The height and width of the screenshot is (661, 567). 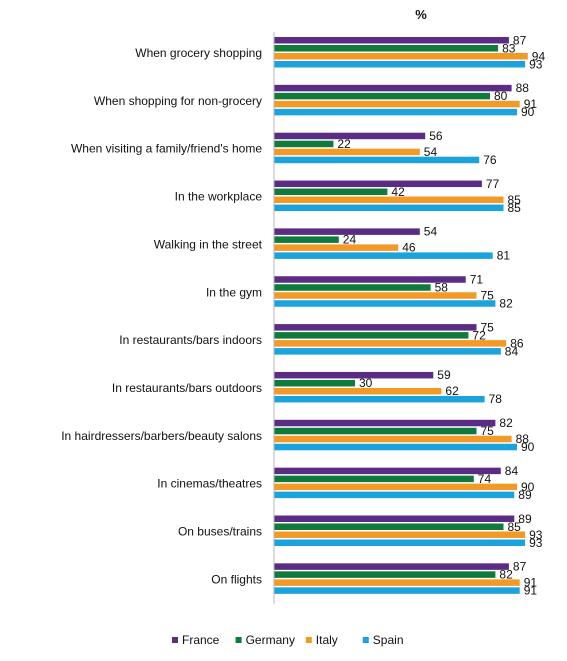 I want to click on bar-france-in-the-gym, so click(x=370, y=279).